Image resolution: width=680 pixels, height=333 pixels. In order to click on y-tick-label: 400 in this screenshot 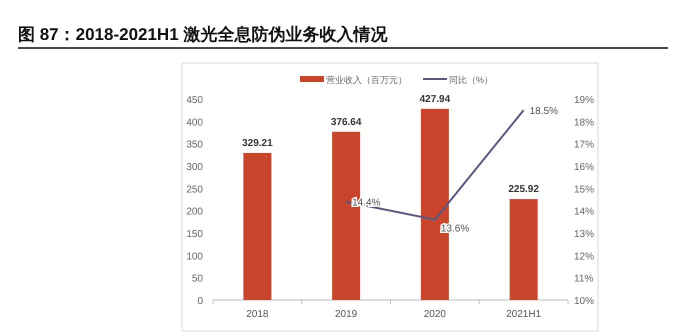, I will do `click(195, 122)`.